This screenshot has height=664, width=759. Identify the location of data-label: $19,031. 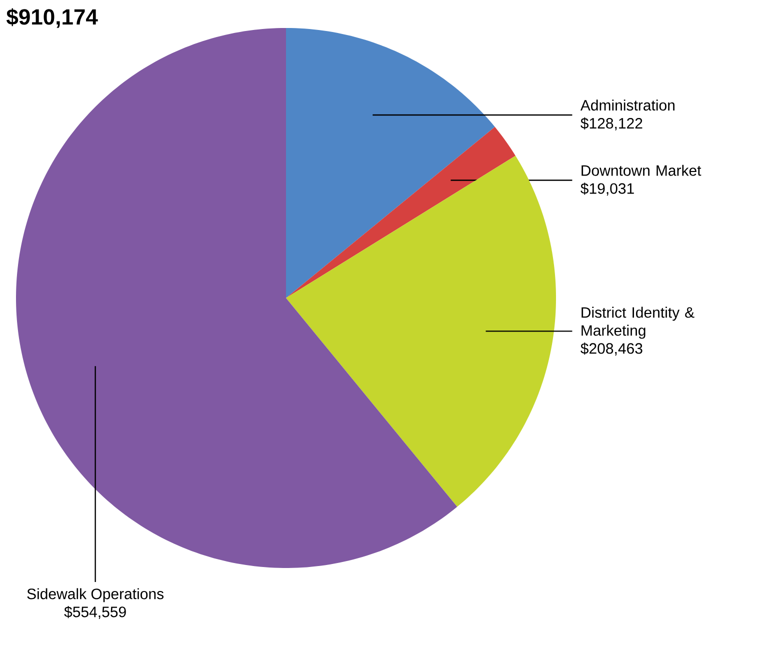
(607, 189).